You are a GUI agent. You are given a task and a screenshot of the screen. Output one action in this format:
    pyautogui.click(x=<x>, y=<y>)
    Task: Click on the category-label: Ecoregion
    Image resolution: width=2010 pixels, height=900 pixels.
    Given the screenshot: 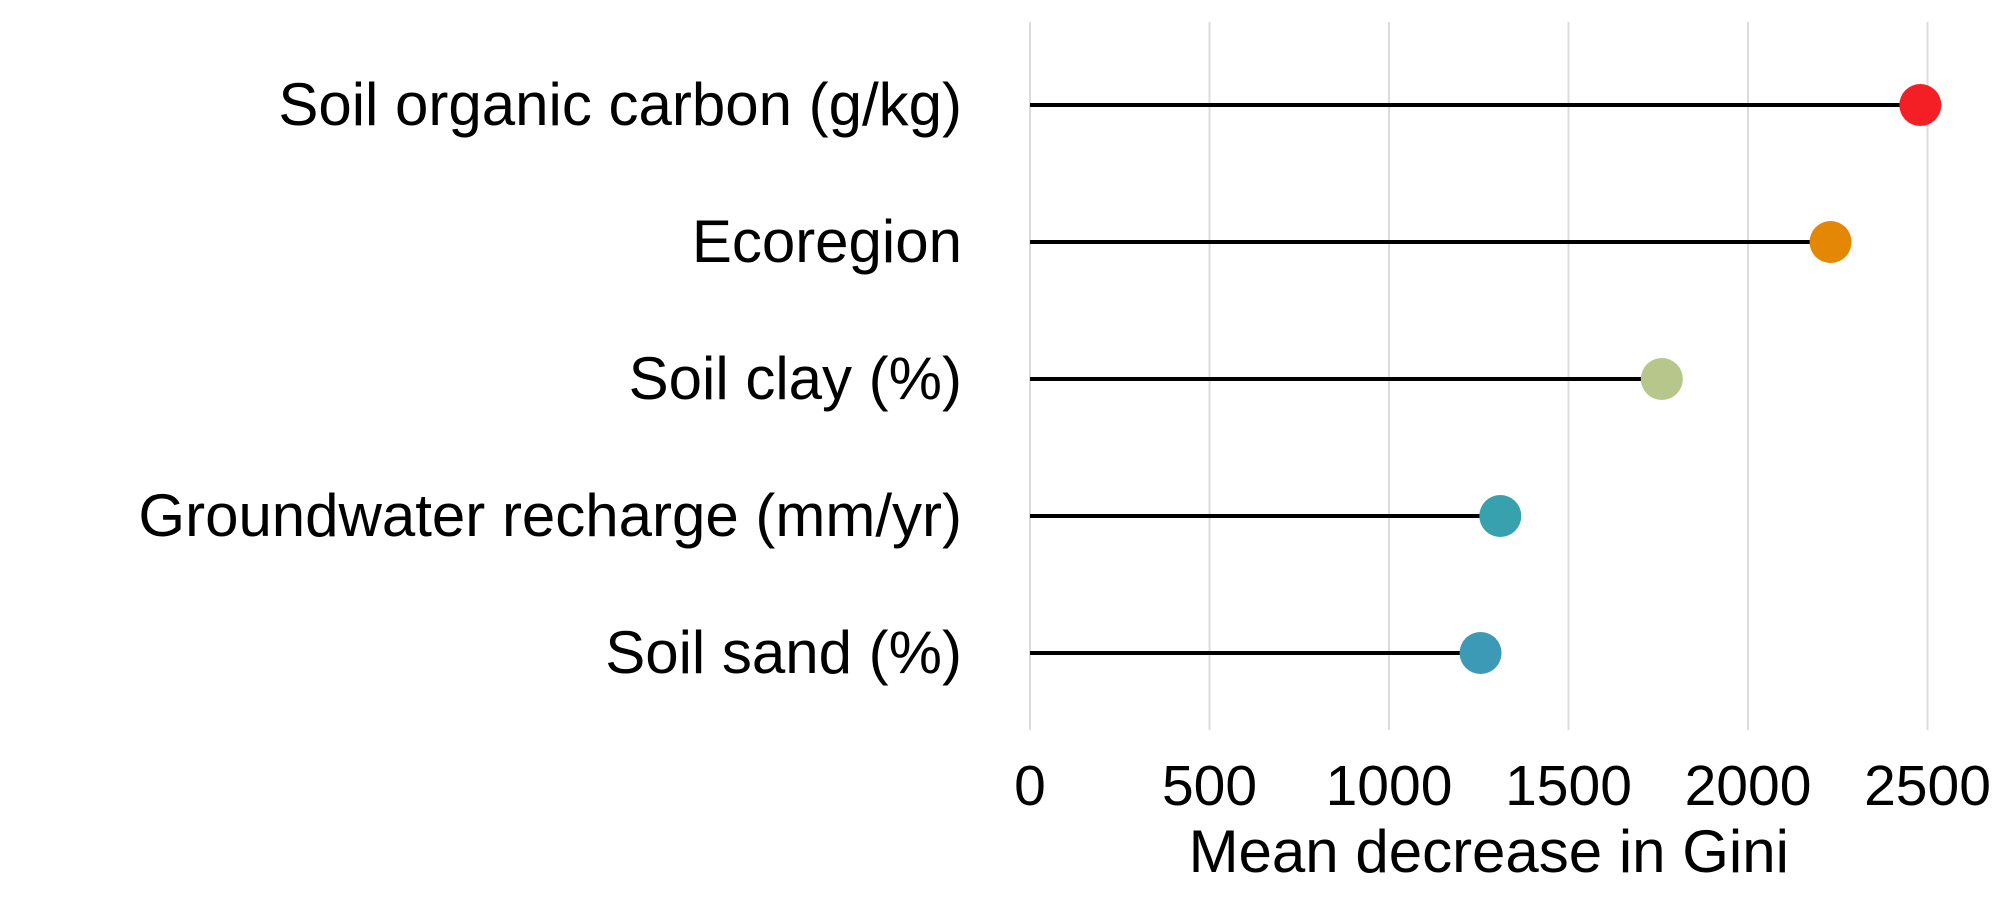 What is the action you would take?
    pyautogui.click(x=827, y=241)
    